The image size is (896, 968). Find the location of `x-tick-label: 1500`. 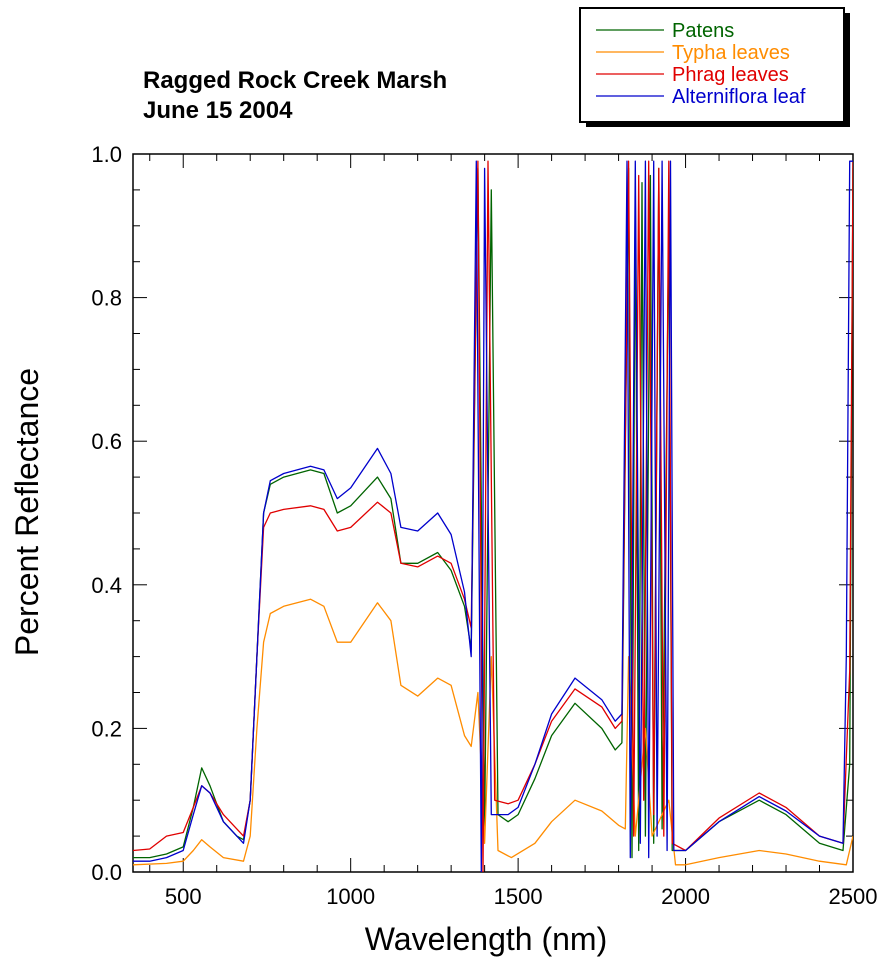

x-tick-label: 1500 is located at coordinates (518, 896).